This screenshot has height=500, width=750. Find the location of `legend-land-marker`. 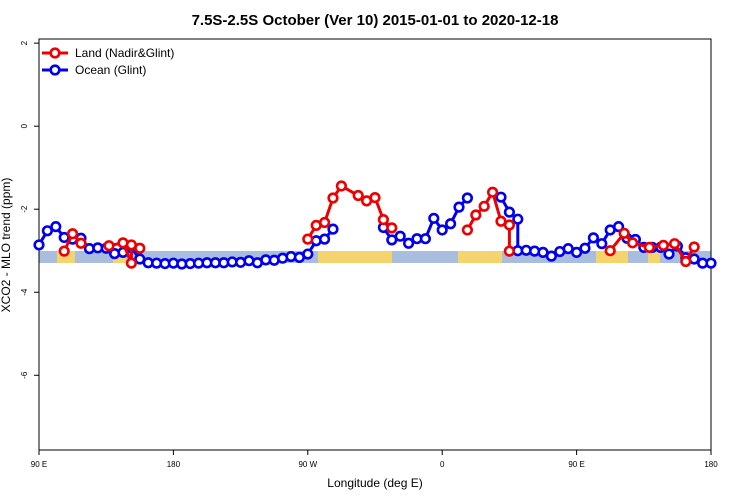

legend-land-marker is located at coordinates (55, 53).